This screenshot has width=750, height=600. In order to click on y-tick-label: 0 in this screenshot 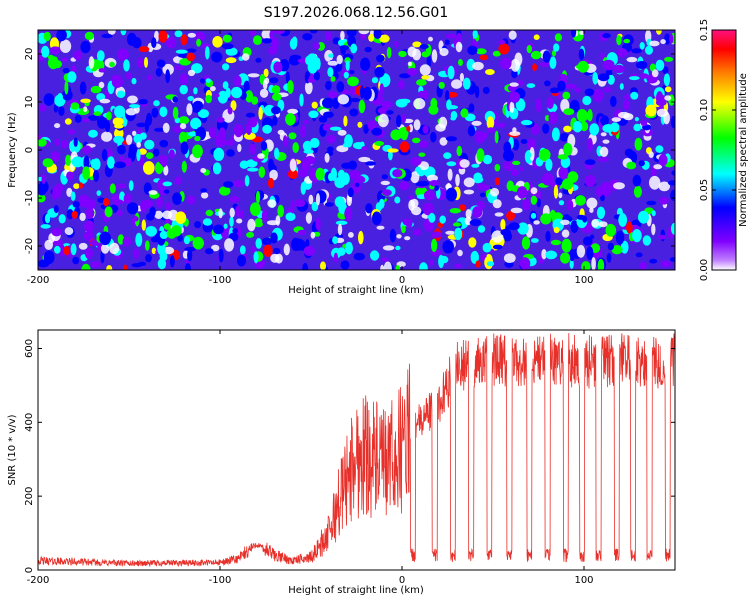, I will do `click(29, 570)`.